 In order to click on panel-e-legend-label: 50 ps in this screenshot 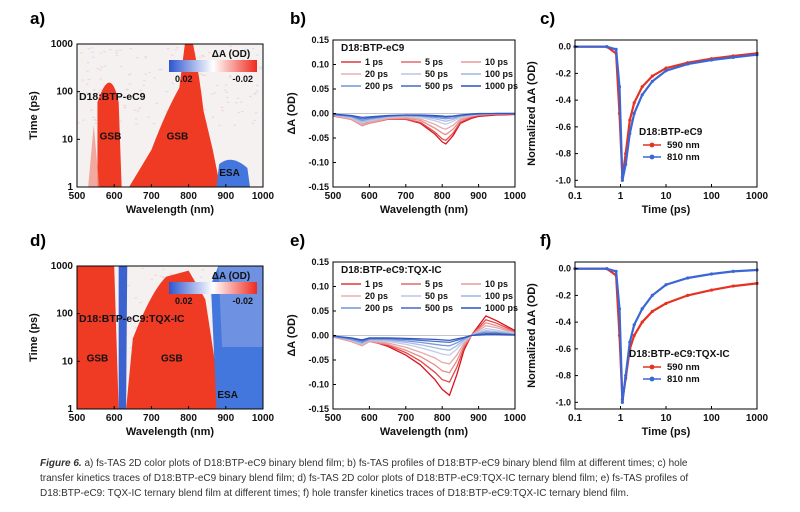, I will do `click(436, 296)`.